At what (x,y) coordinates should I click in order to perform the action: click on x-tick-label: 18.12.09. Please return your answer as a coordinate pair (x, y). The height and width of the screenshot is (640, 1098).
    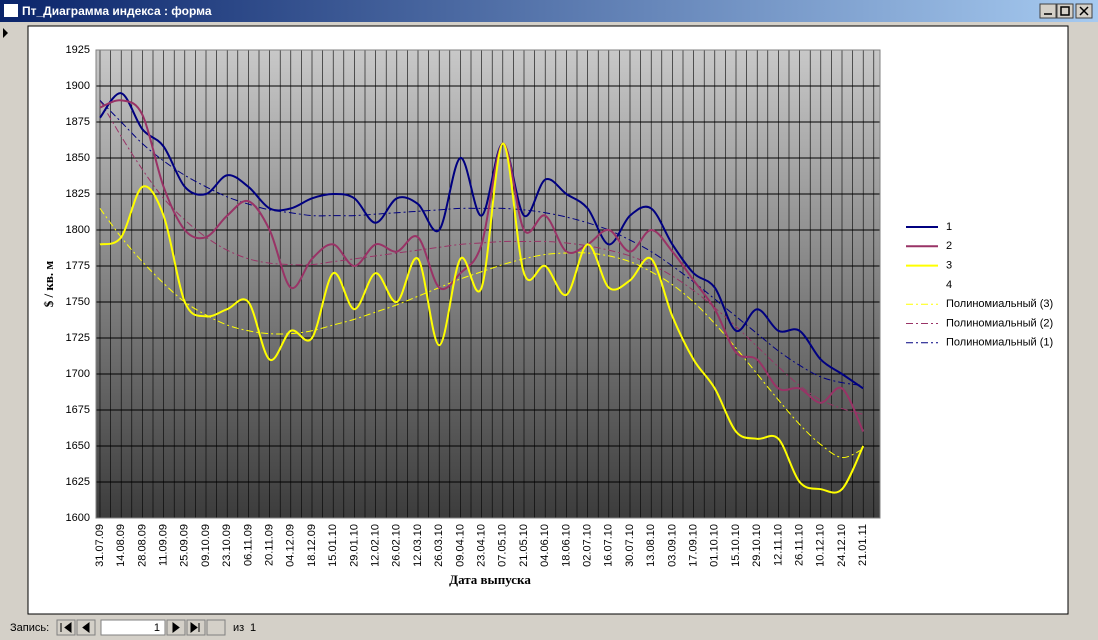
    Looking at the image, I should click on (312, 545).